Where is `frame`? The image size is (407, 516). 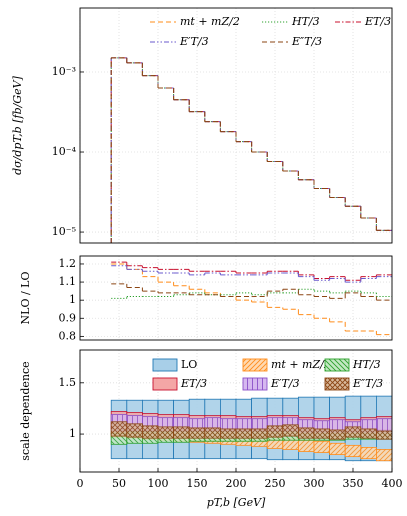 frame is located at coordinates (236, 298).